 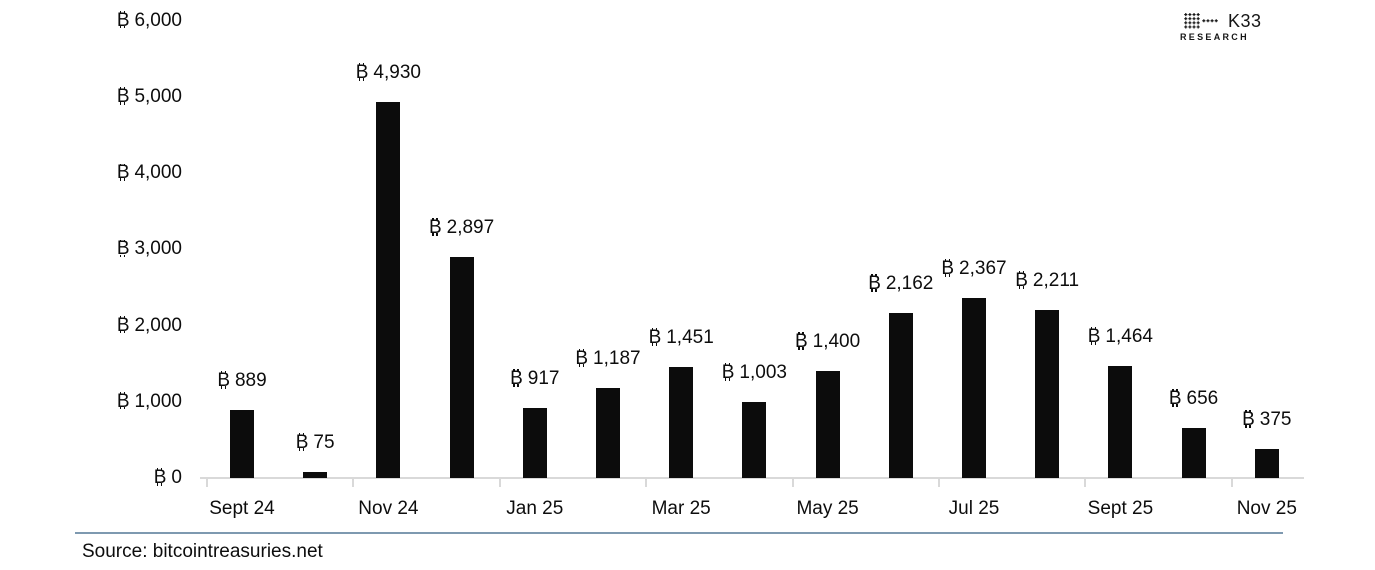 What do you see at coordinates (149, 20) in the screenshot?
I see `y-axis-label: B 6,000` at bounding box center [149, 20].